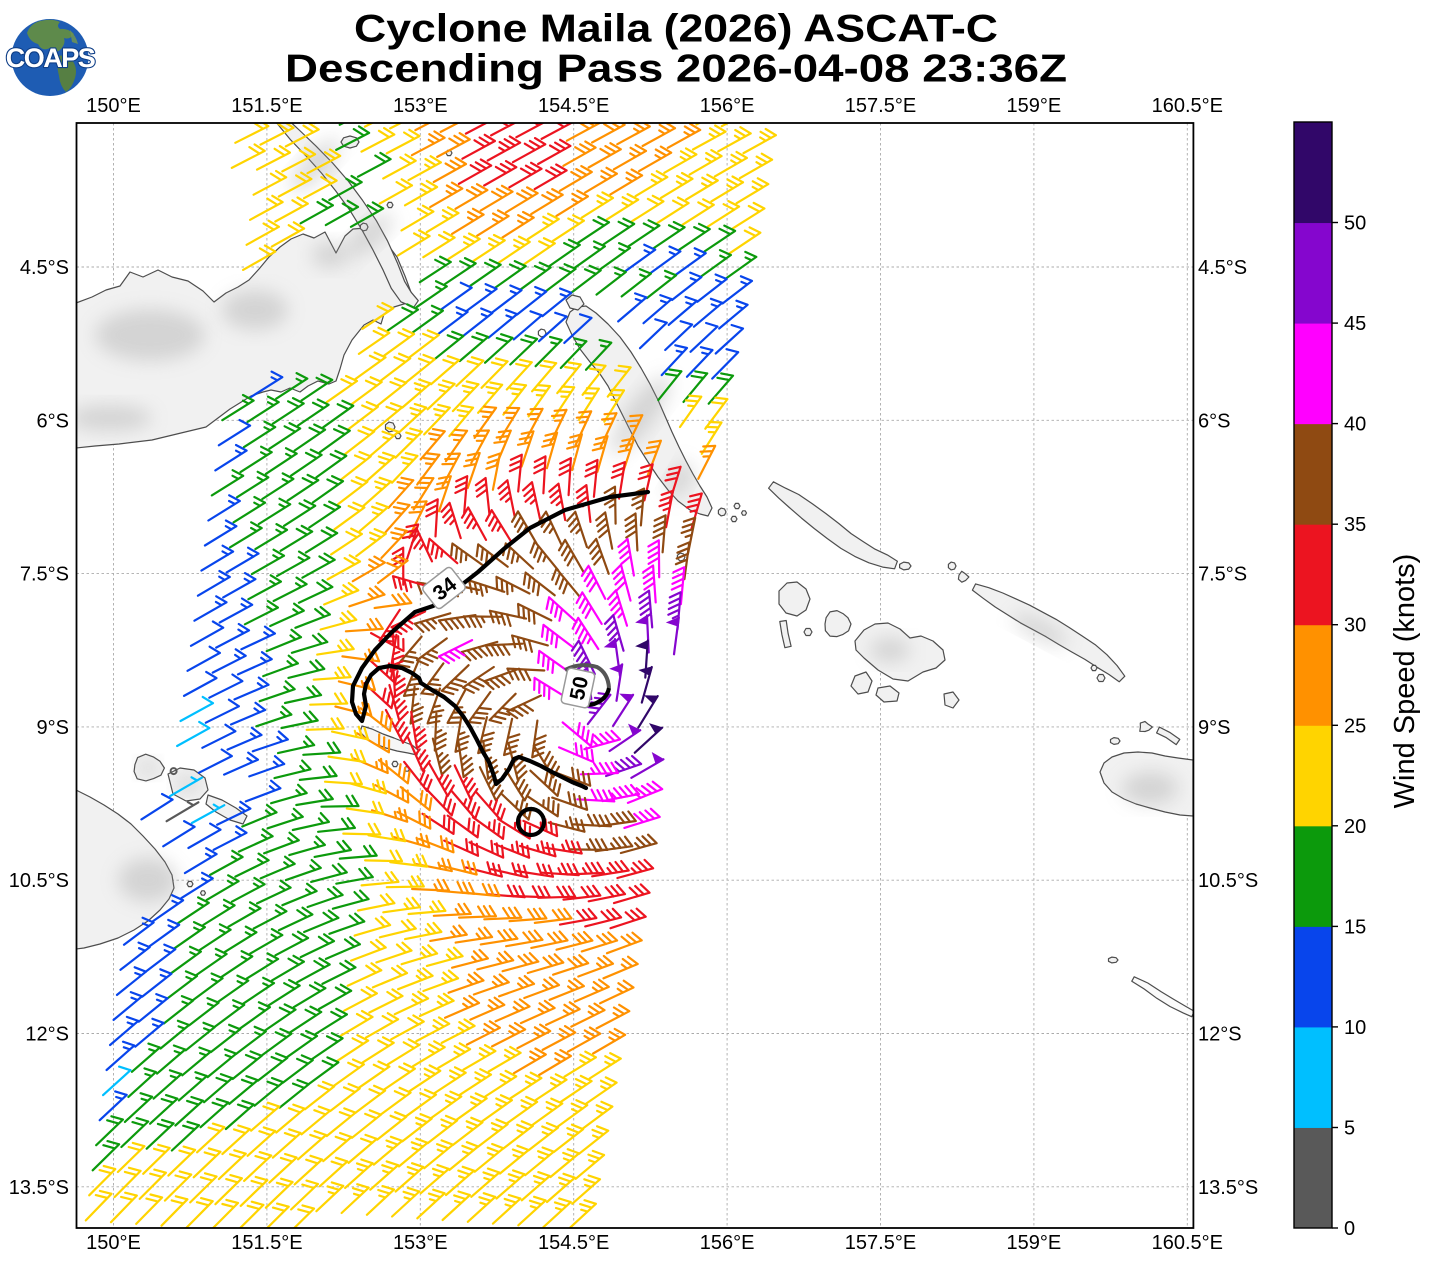 This screenshot has width=1431, height=1269. Describe the element at coordinates (1355, 927) in the screenshot. I see `svg-text: 15` at that location.